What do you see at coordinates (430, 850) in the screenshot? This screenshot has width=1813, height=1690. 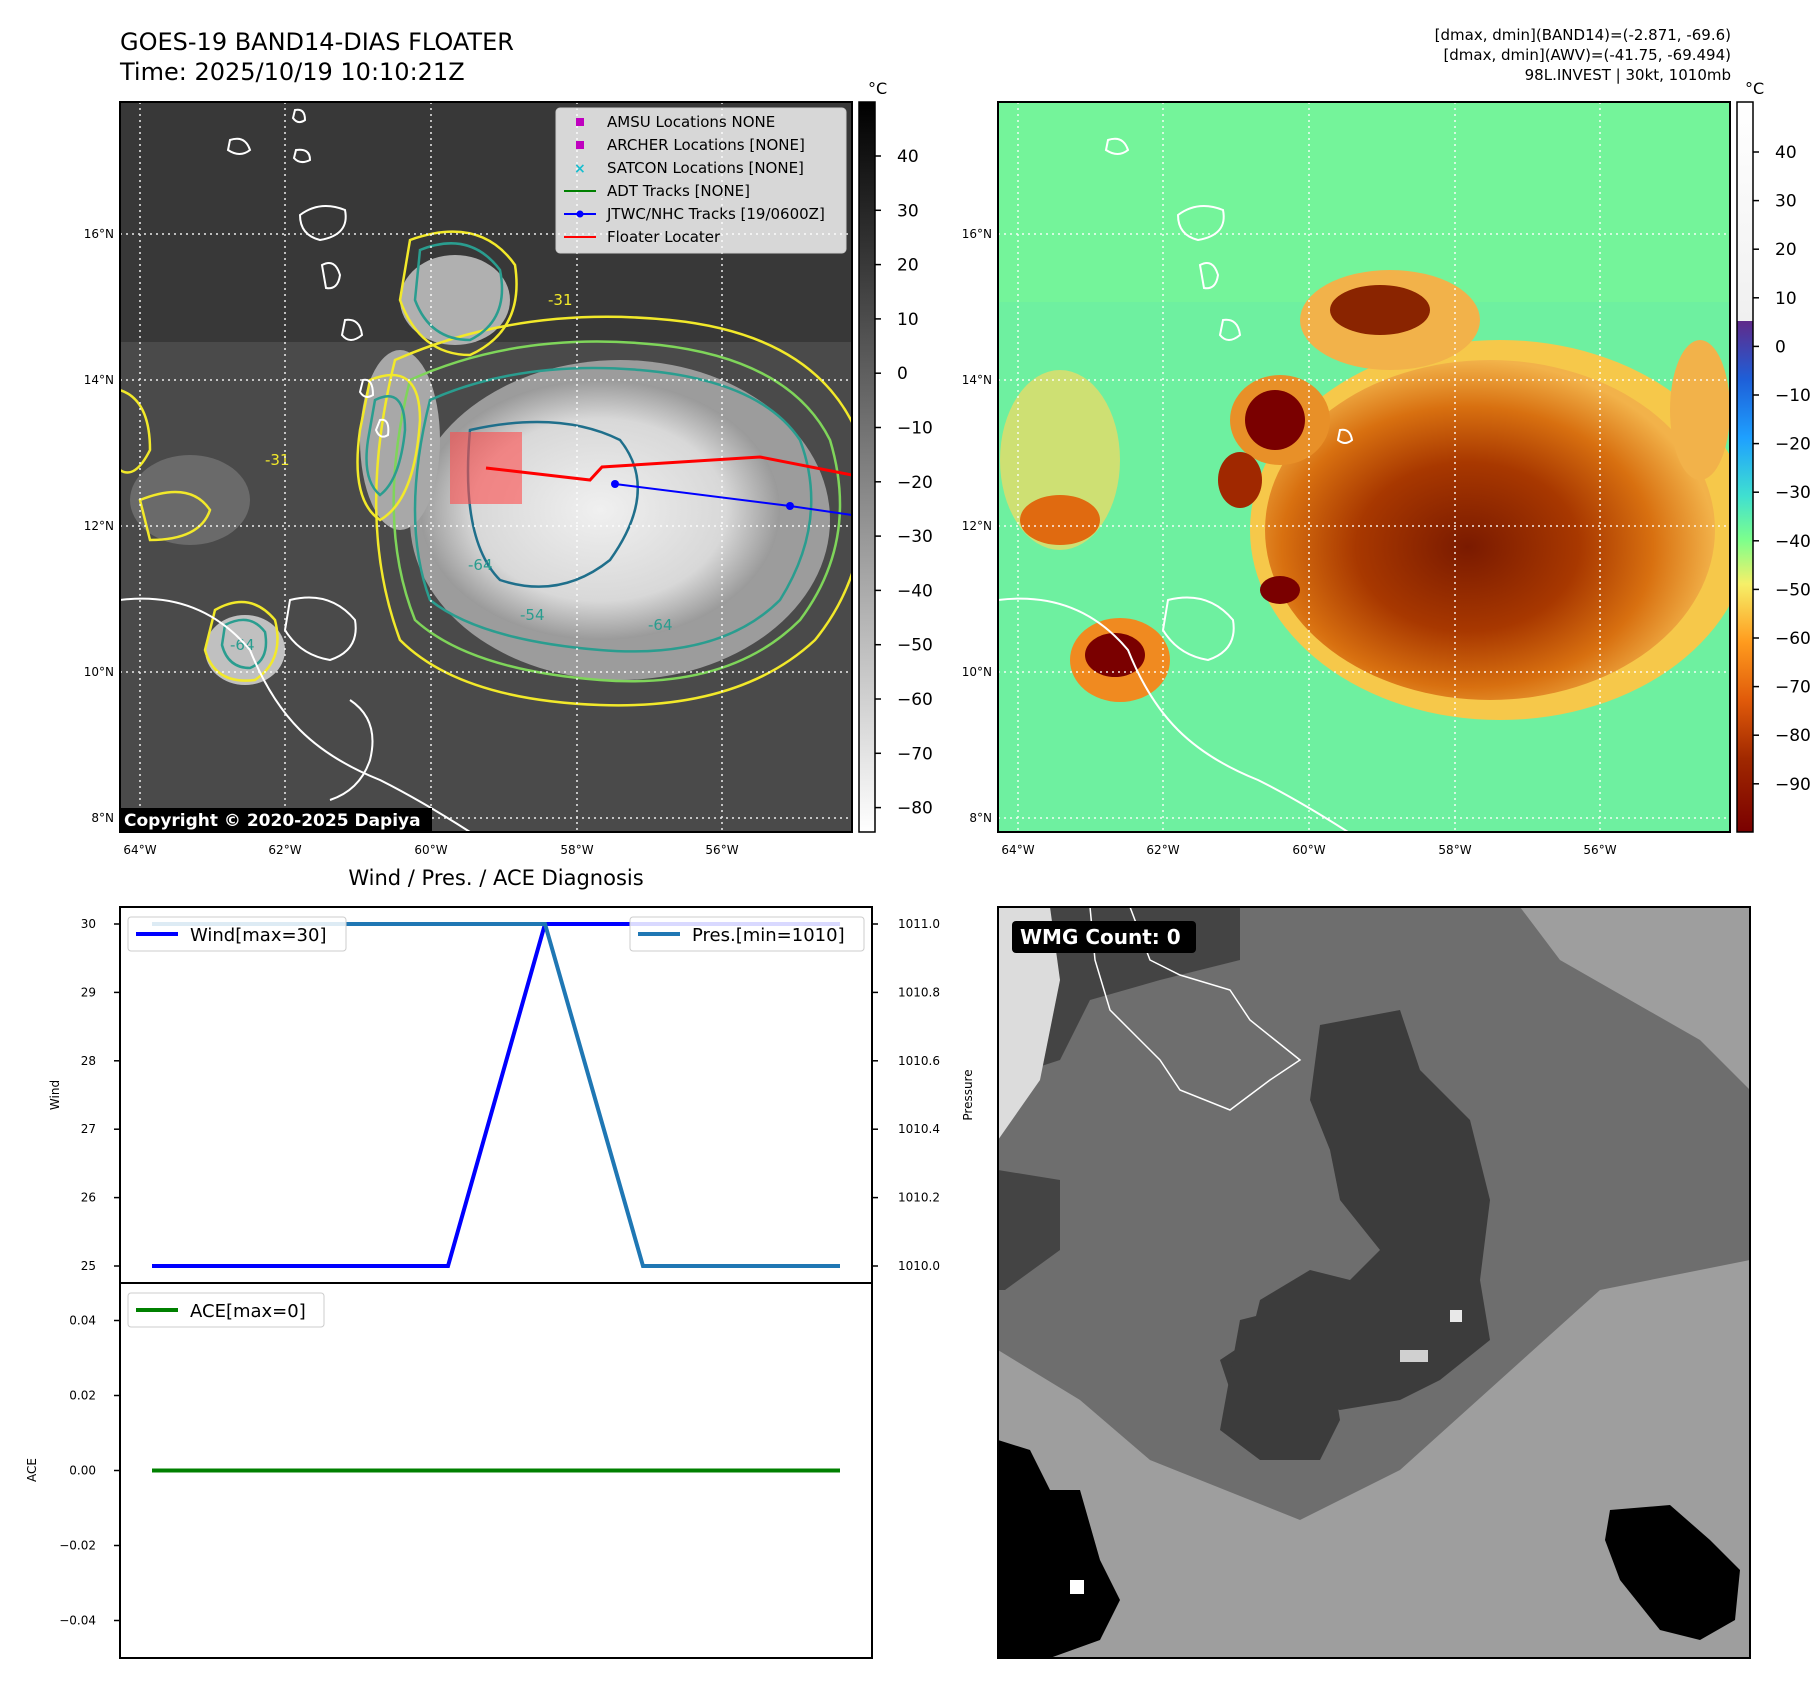 I see `ir-lon-labels: 64°W 62°W 60°W 58°W 56°W` at bounding box center [430, 850].